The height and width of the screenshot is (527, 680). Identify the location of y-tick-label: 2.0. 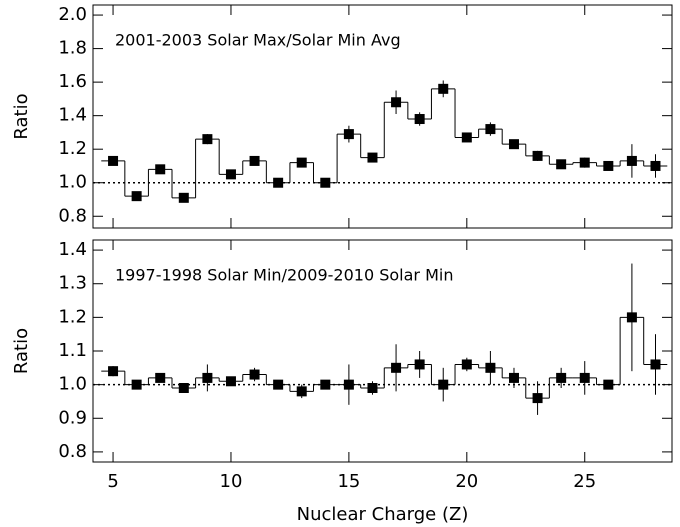
(72, 14).